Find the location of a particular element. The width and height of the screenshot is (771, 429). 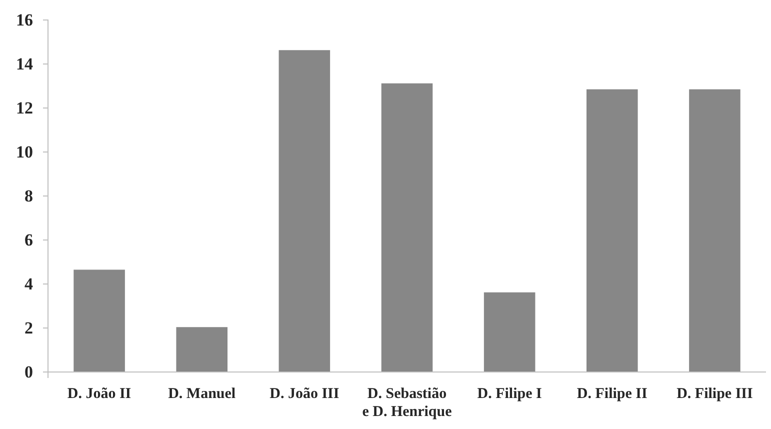

x-tick-label: D. Sebastião e D. Henrique is located at coordinates (407, 403).